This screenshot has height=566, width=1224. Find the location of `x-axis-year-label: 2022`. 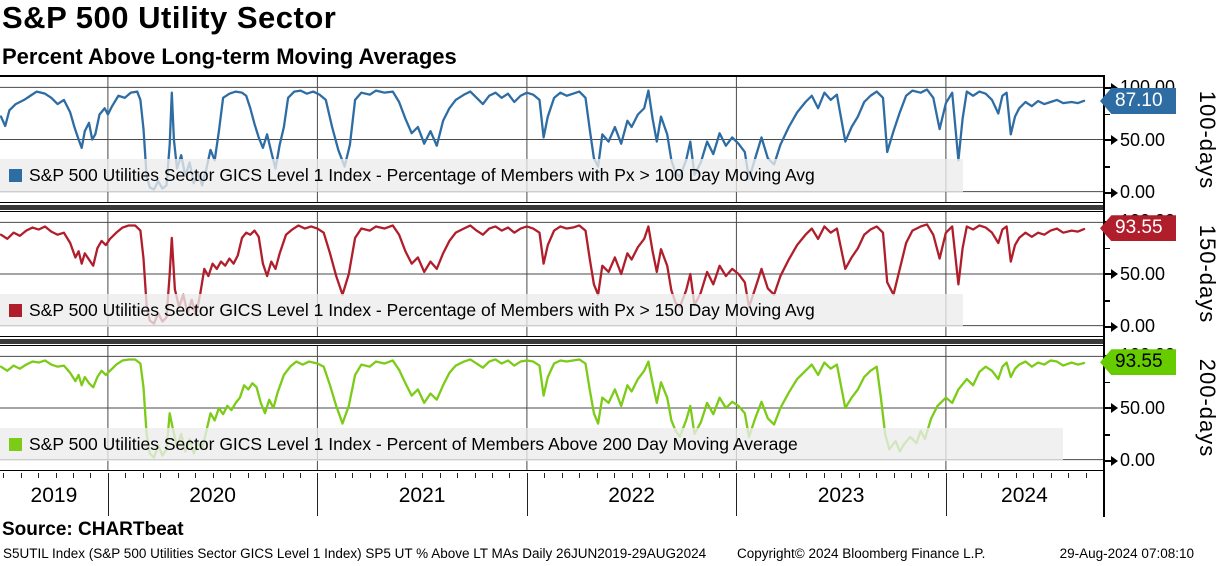

x-axis-year-label: 2022 is located at coordinates (631, 495).